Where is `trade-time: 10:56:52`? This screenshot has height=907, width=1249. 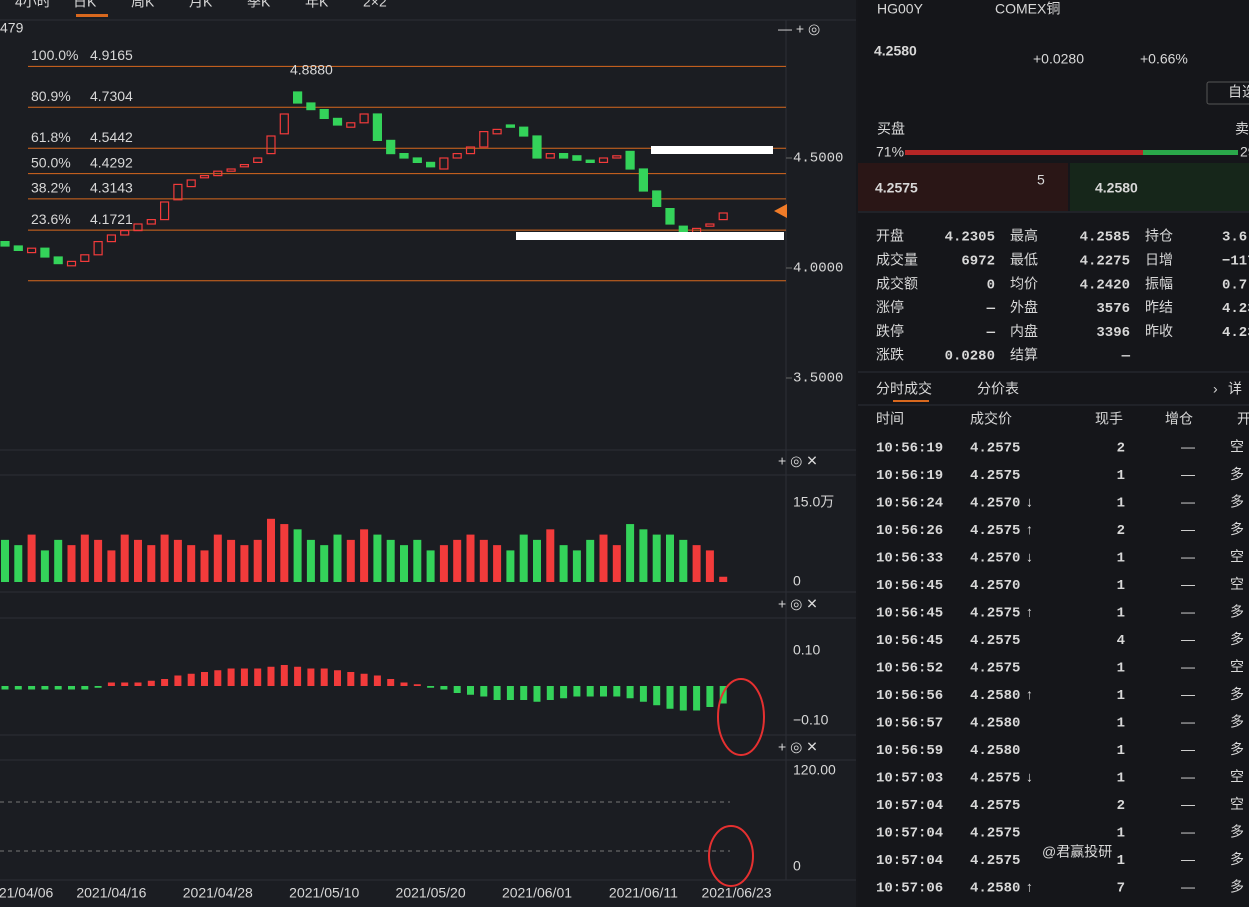 trade-time: 10:56:52 is located at coordinates (909, 669).